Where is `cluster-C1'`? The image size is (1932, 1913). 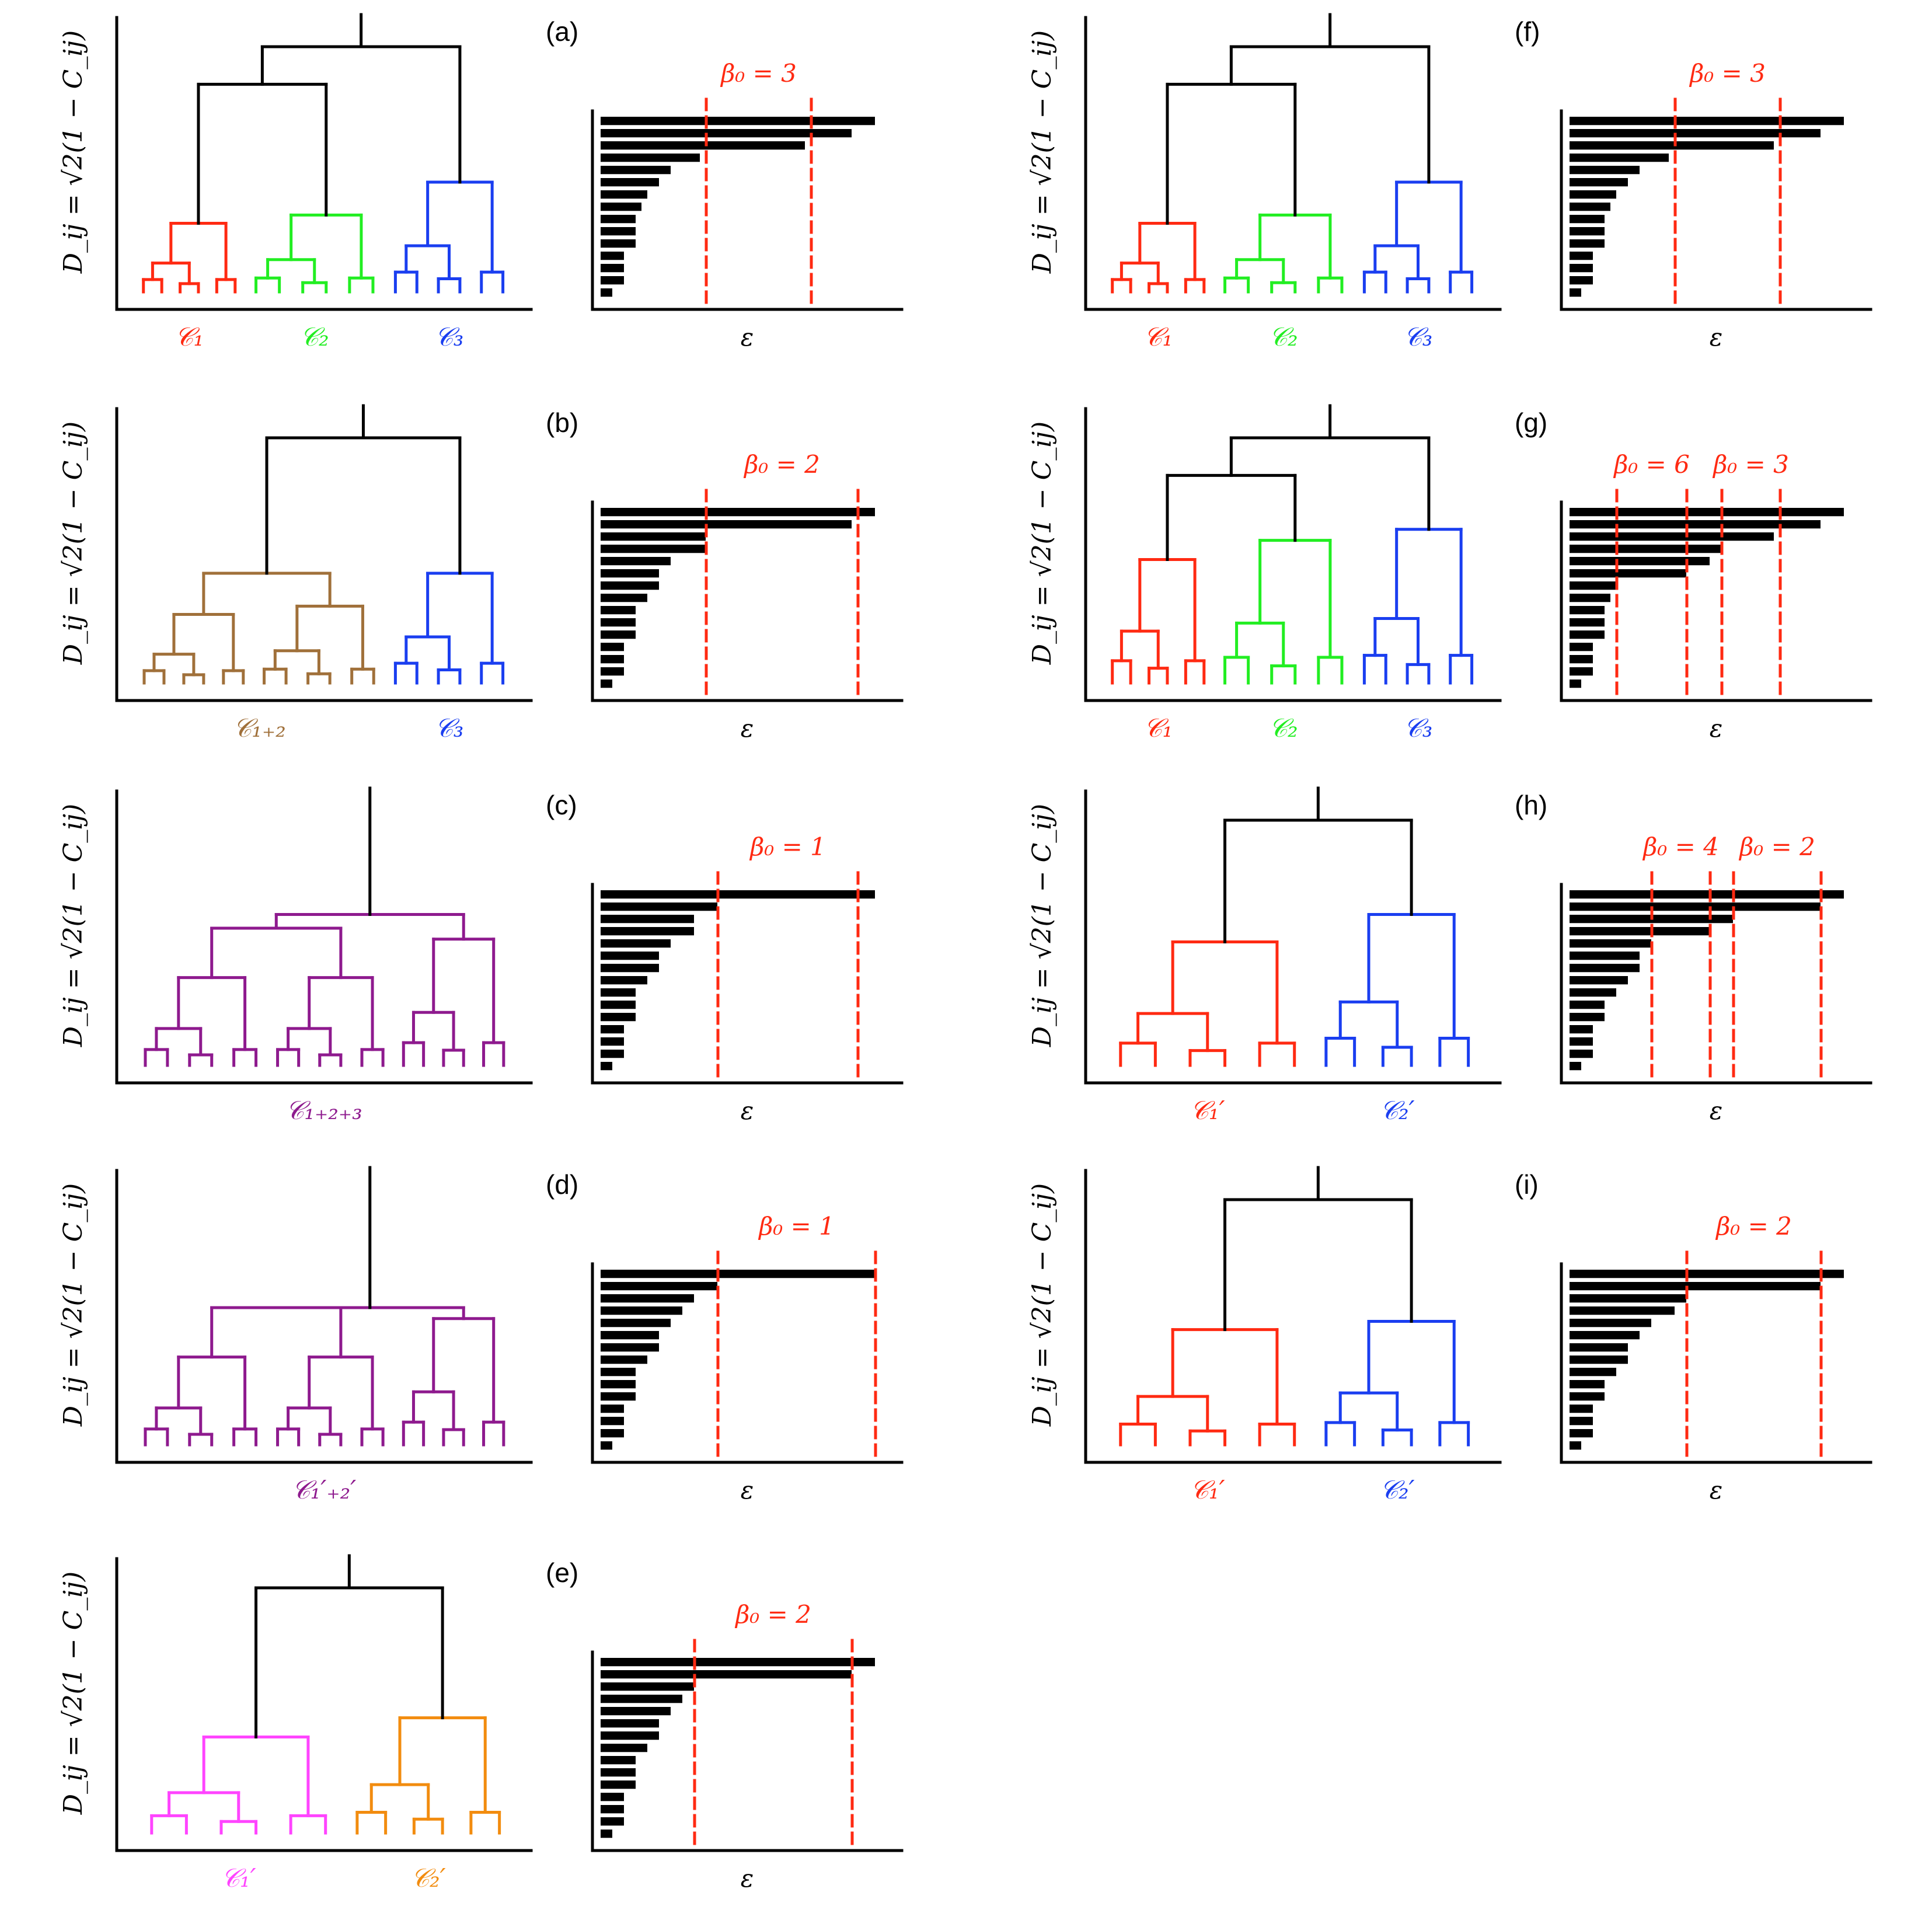
cluster-C1' is located at coordinates (1207, 1387).